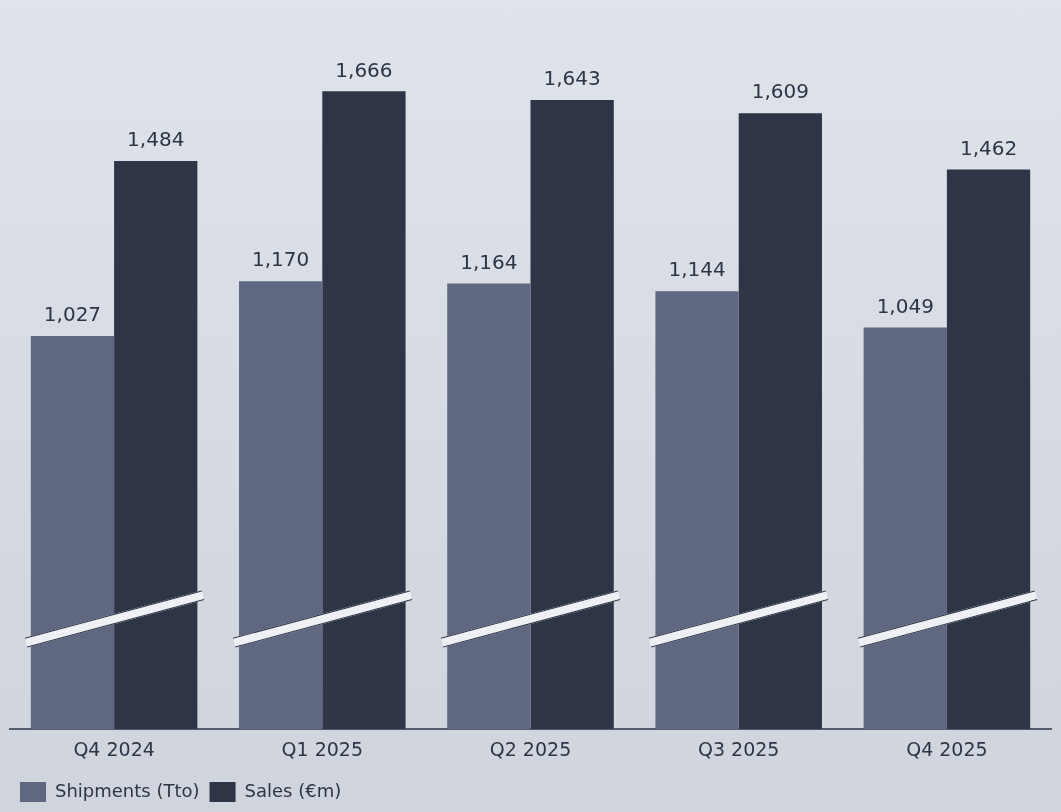 This screenshot has width=1061, height=812. I want to click on legend-label: Sales (€m), so click(293, 790).